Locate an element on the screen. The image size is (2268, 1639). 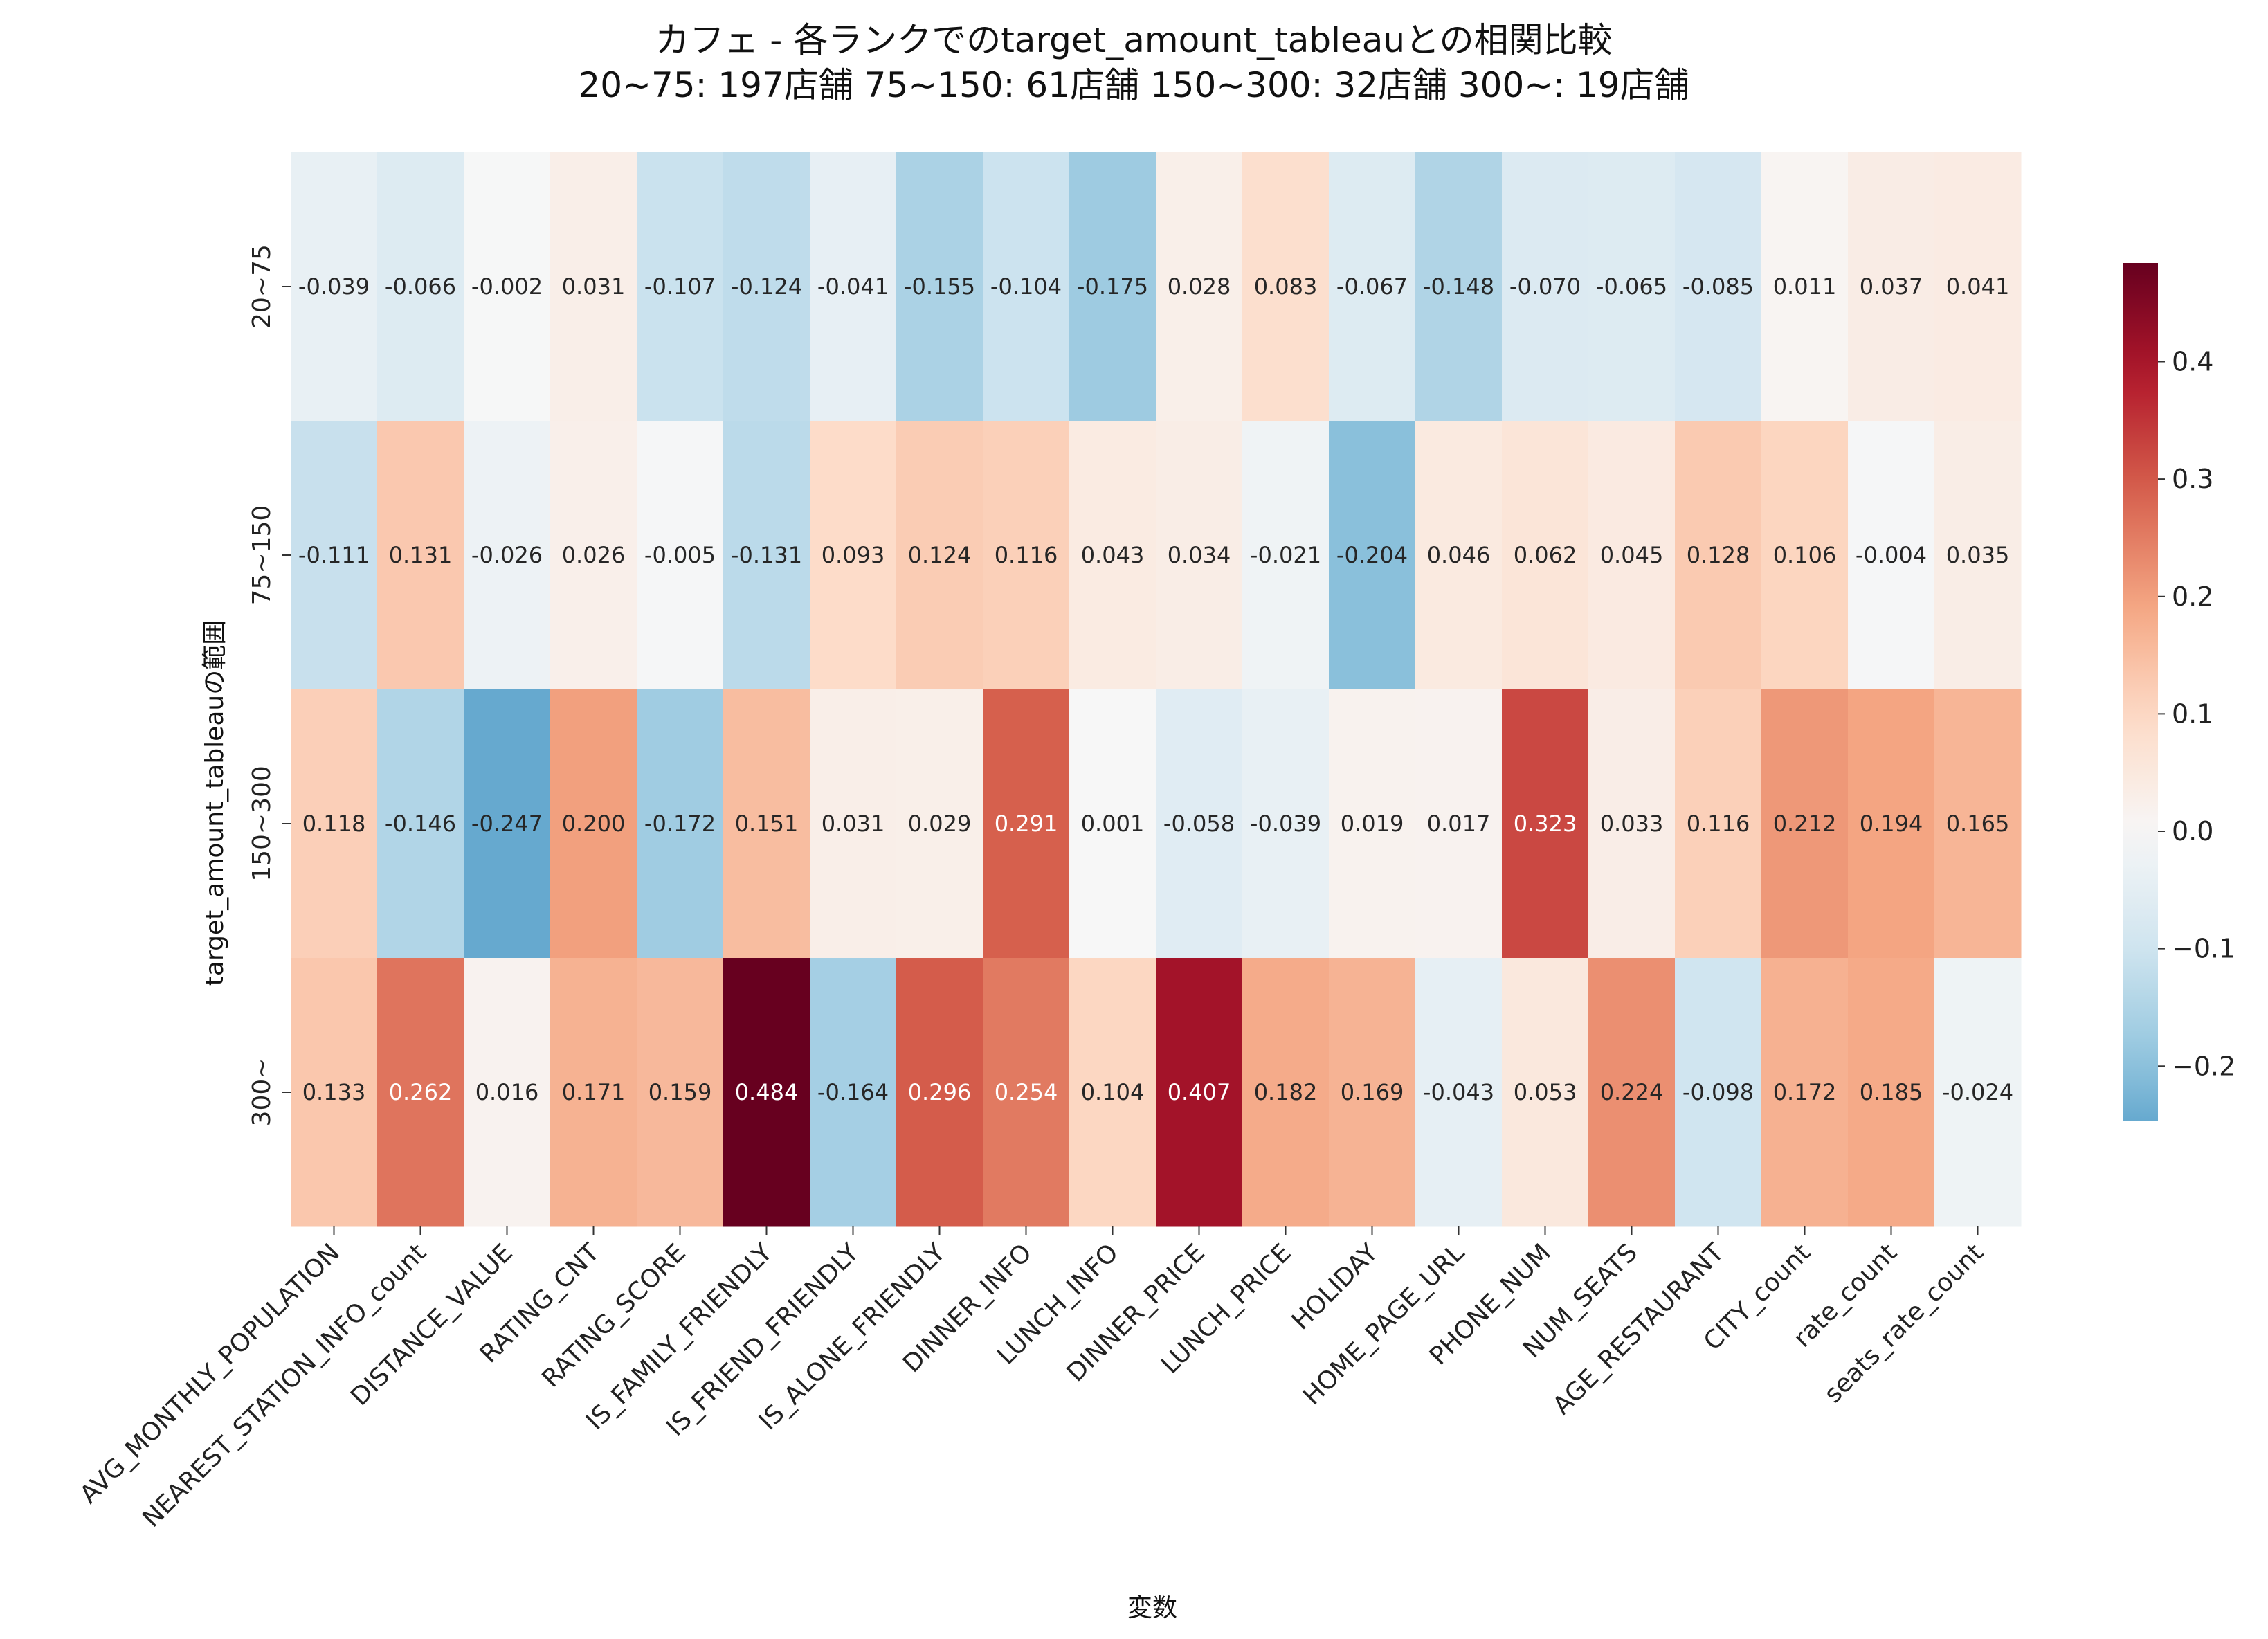
cell-value-label: -0.155 is located at coordinates (940, 286).